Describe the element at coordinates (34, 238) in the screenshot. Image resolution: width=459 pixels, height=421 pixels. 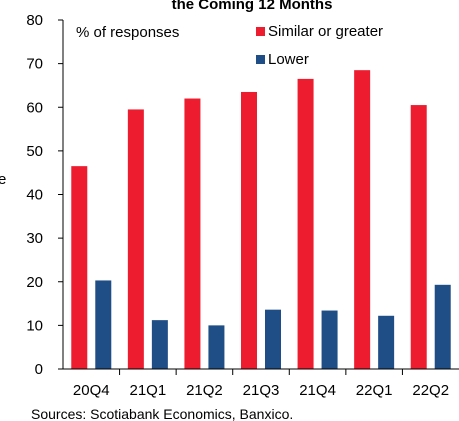
I see `y-tick-label: 30` at that location.